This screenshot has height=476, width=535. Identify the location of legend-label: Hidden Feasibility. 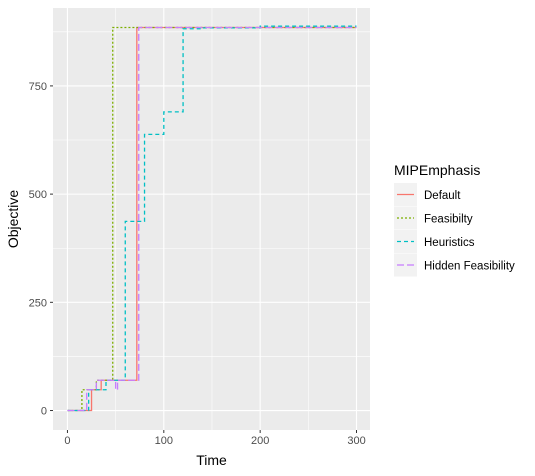
(469, 267).